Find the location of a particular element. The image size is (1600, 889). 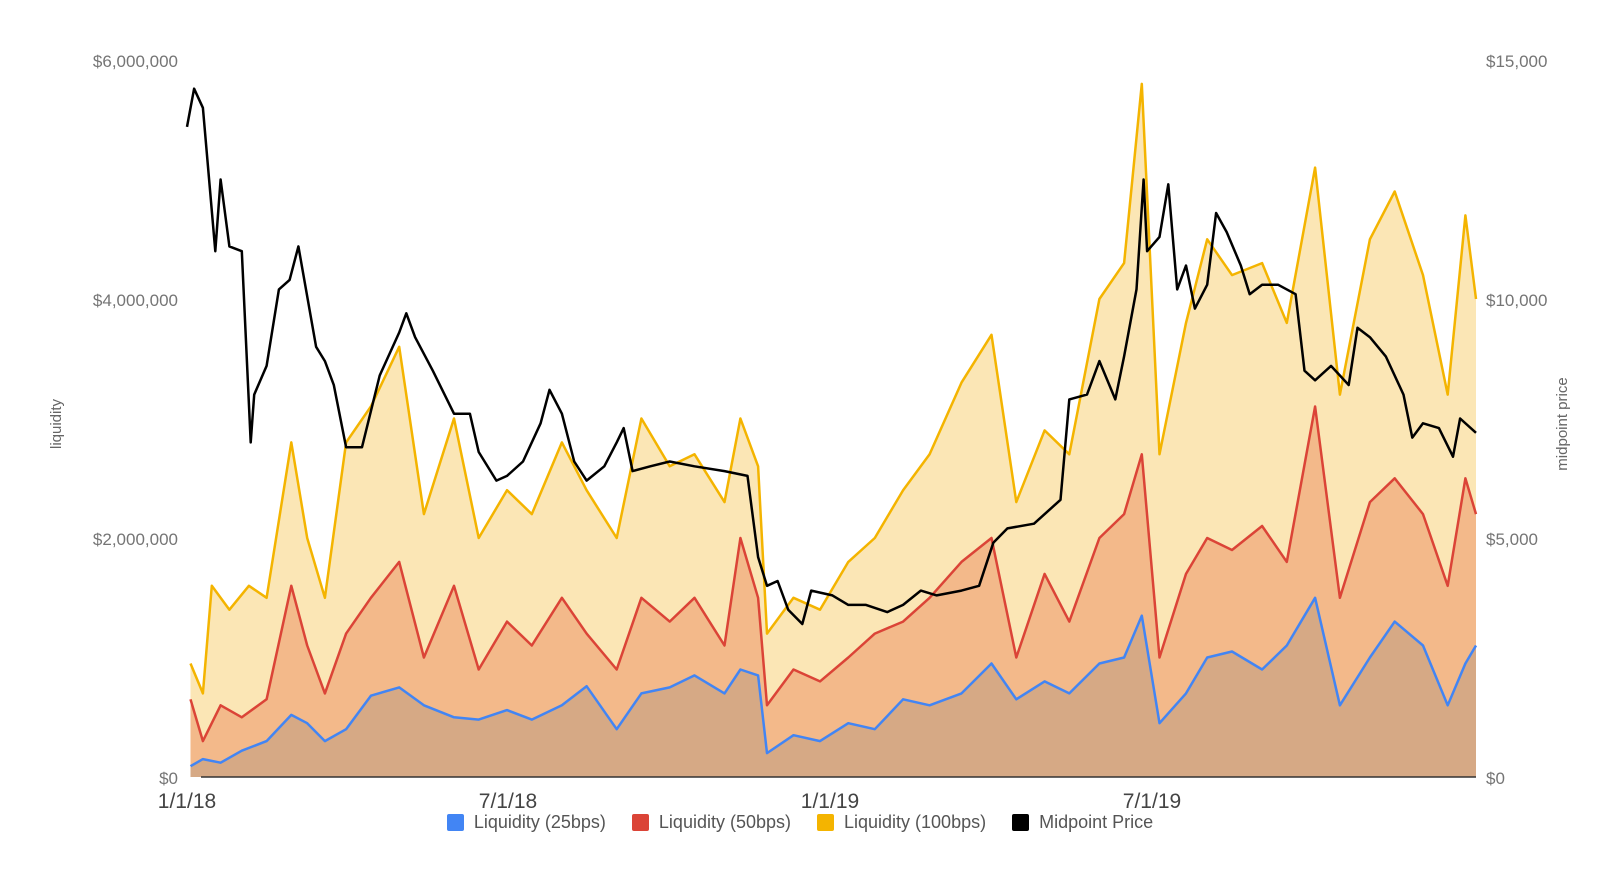

y2-axis-title: midpoint price is located at coordinates (1562, 423).